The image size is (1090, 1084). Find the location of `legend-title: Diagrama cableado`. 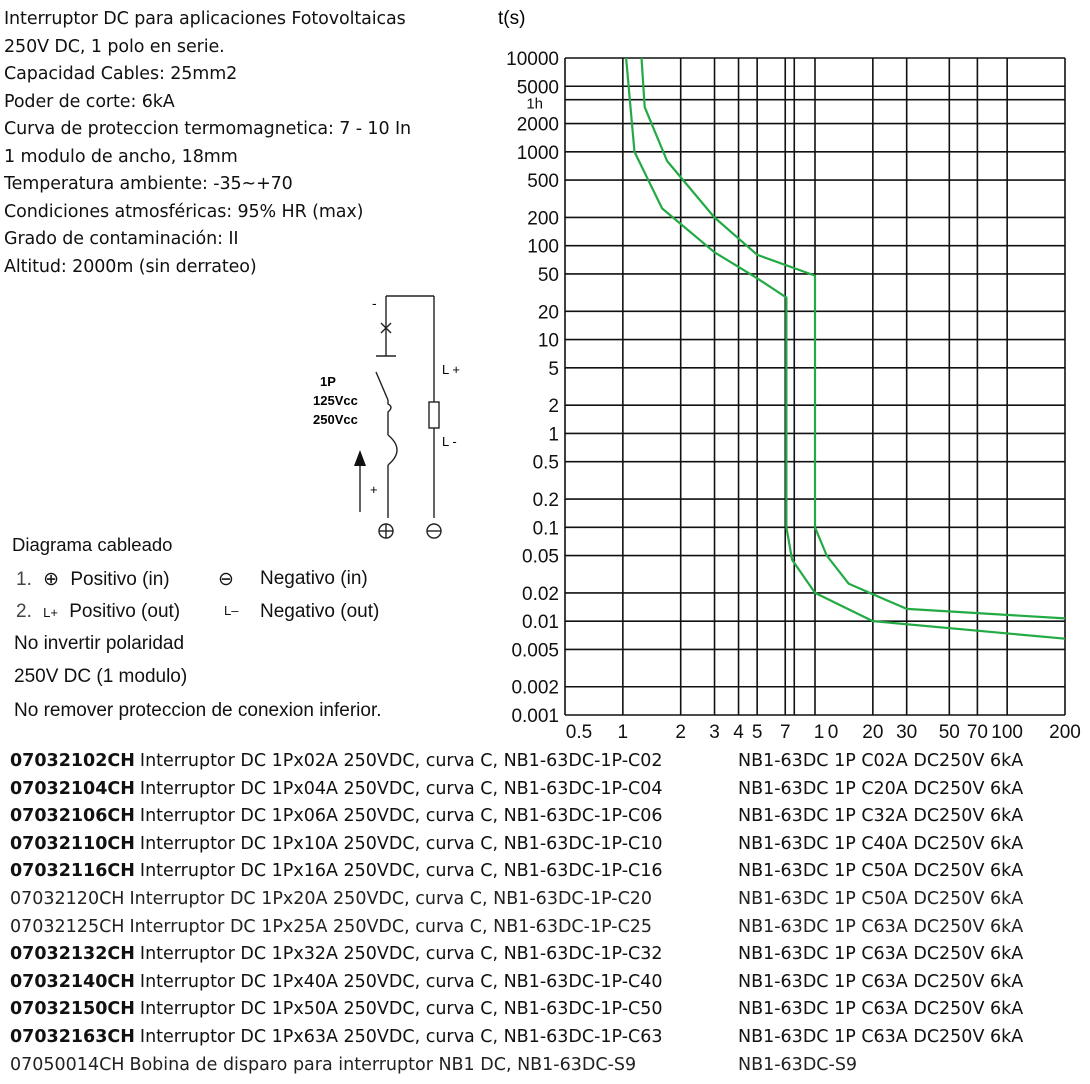

legend-title: Diagrama cableado is located at coordinates (92, 544).